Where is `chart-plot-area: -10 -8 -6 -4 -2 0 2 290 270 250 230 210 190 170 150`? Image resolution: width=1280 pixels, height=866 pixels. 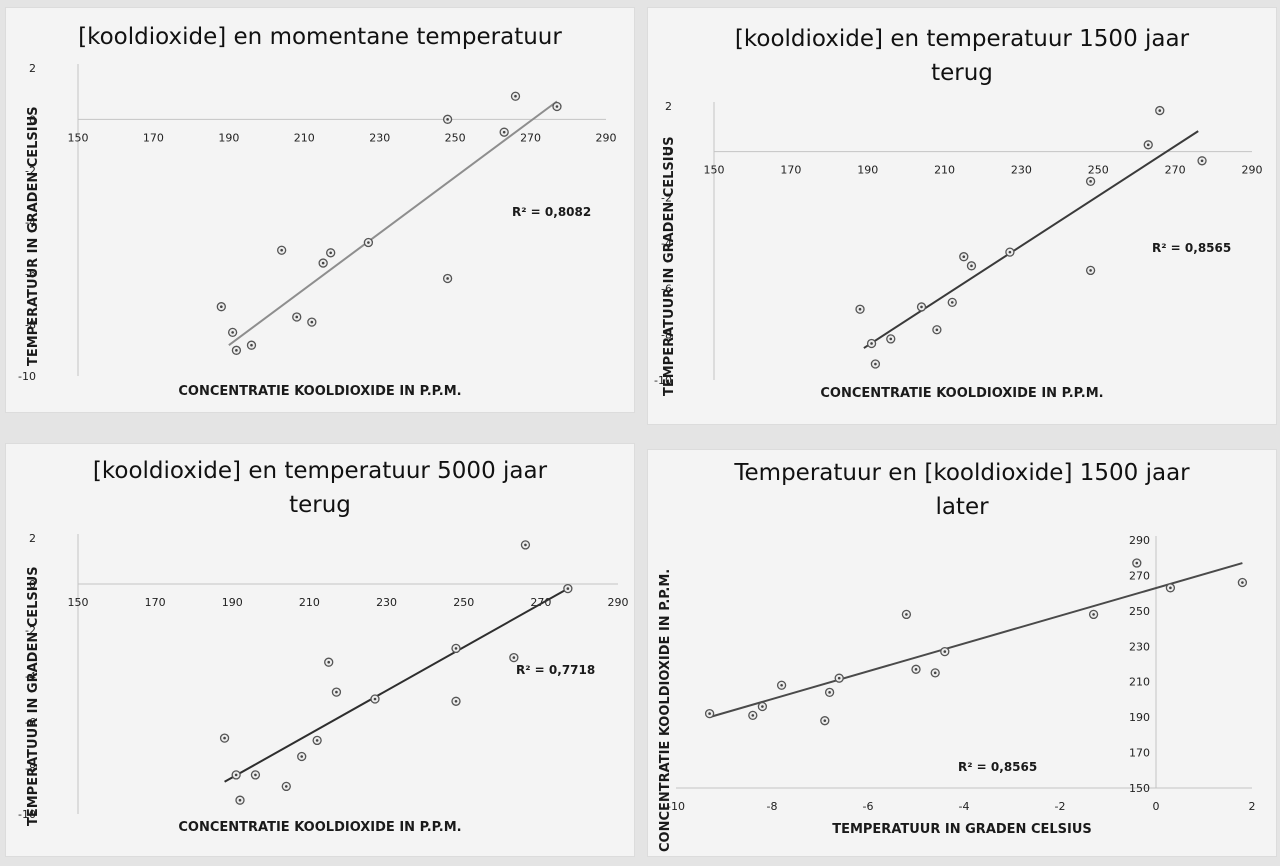
chart-plot-area: -10 -8 -6 -4 -2 0 2 290 270 250 230 210 190 170 150 is located at coordinates (961, 673).